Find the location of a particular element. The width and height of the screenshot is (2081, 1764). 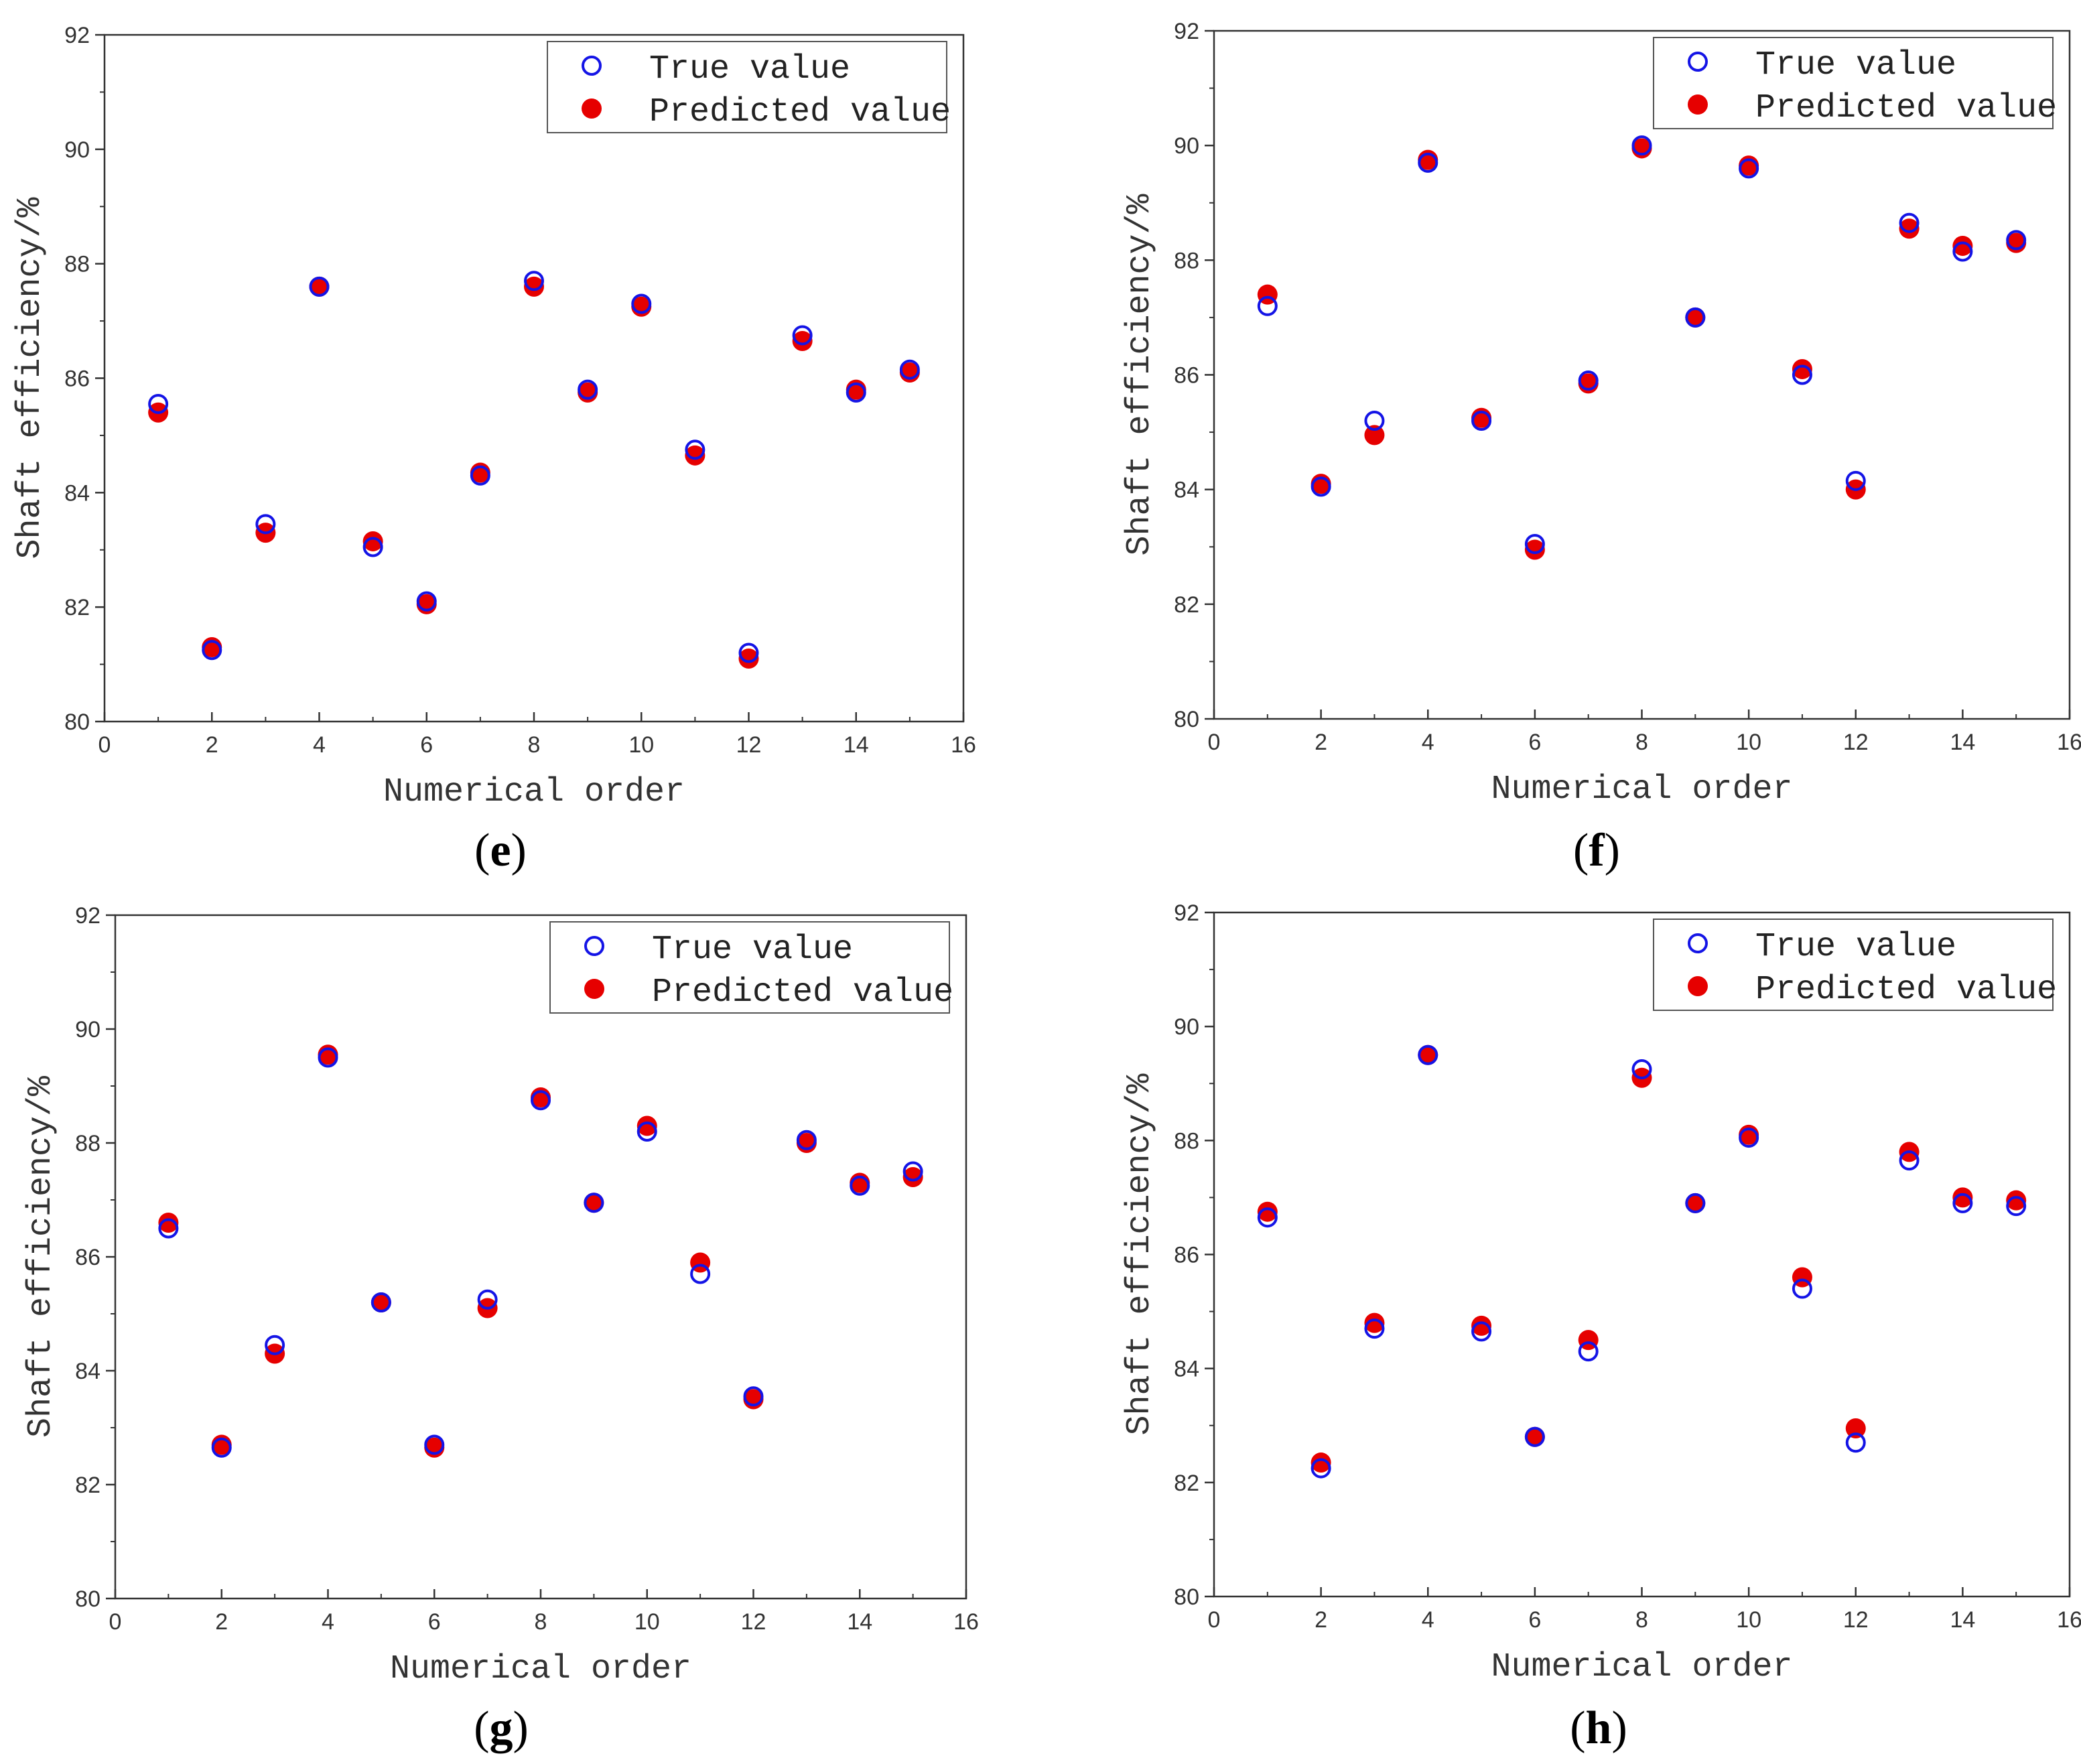

panel-letter: h is located at coordinates (1598, 1728).